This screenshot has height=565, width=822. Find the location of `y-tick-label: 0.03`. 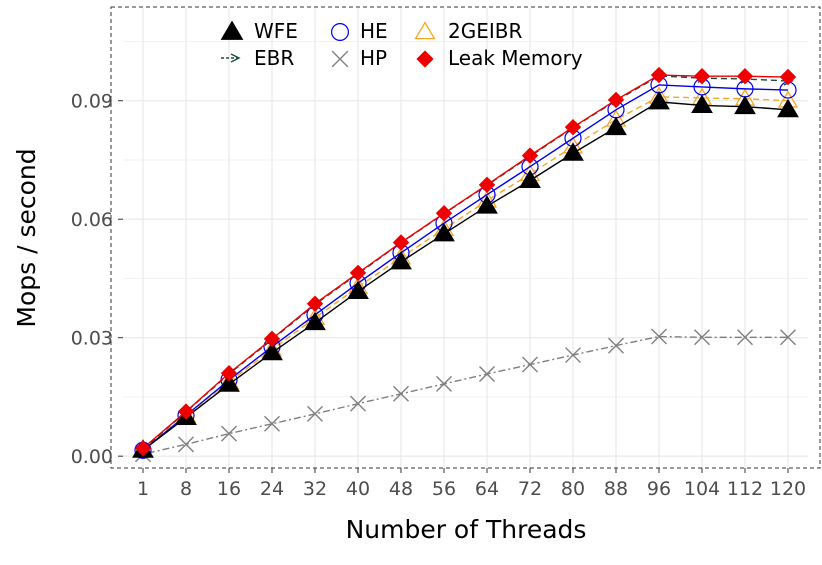

y-tick-label: 0.03 is located at coordinates (92, 339).